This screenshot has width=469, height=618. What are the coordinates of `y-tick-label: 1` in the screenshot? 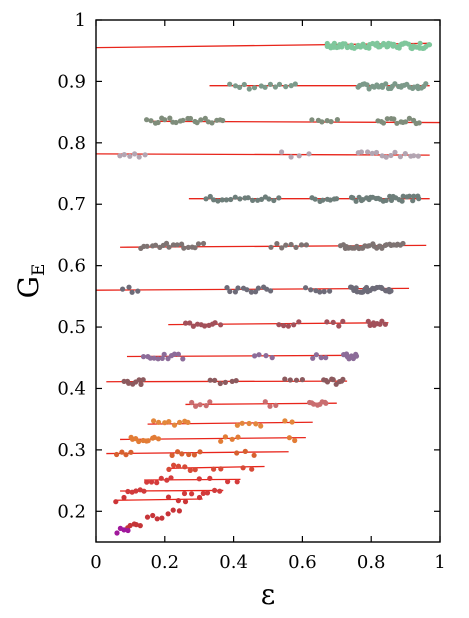 It's located at (80, 20).